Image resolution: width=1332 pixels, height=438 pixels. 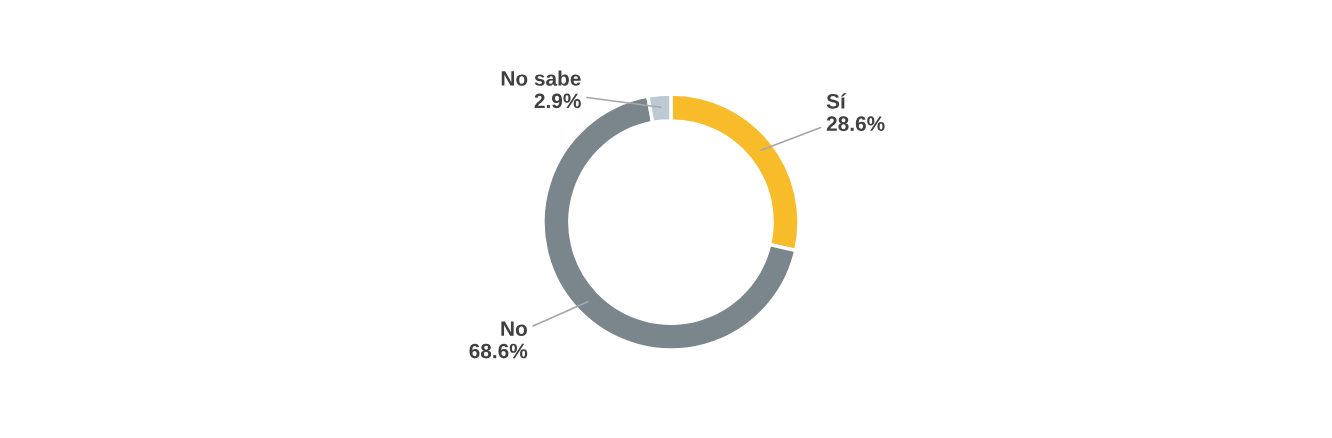 What do you see at coordinates (855, 124) in the screenshot?
I see `data-label: 28.6%` at bounding box center [855, 124].